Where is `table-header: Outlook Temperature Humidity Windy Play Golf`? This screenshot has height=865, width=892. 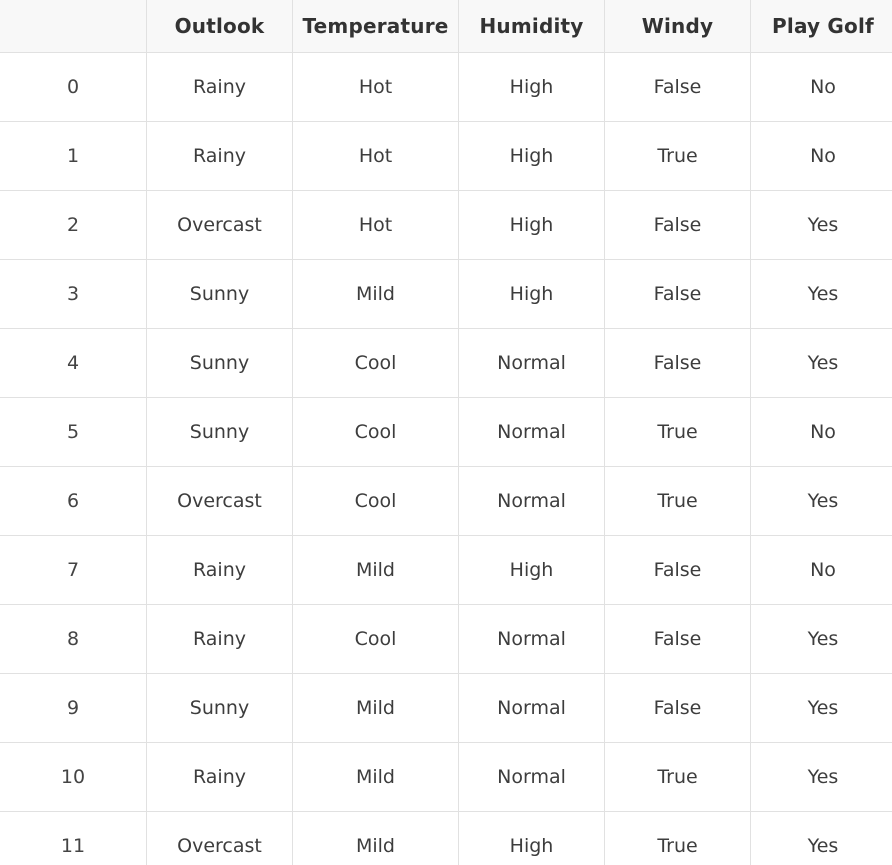 table-header: Outlook Temperature Humidity Windy Play Golf is located at coordinates (446, 26).